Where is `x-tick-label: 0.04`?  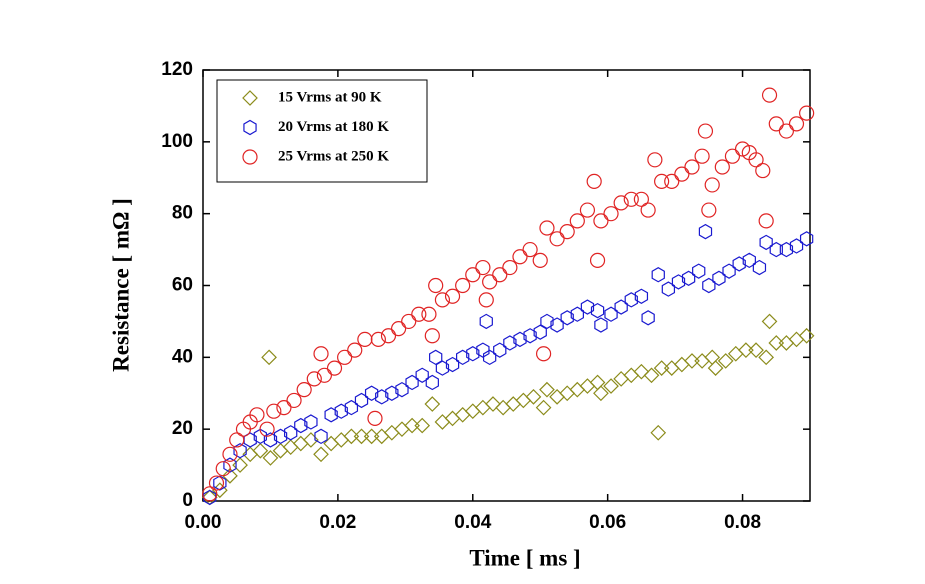 x-tick-label: 0.04 is located at coordinates (472, 522).